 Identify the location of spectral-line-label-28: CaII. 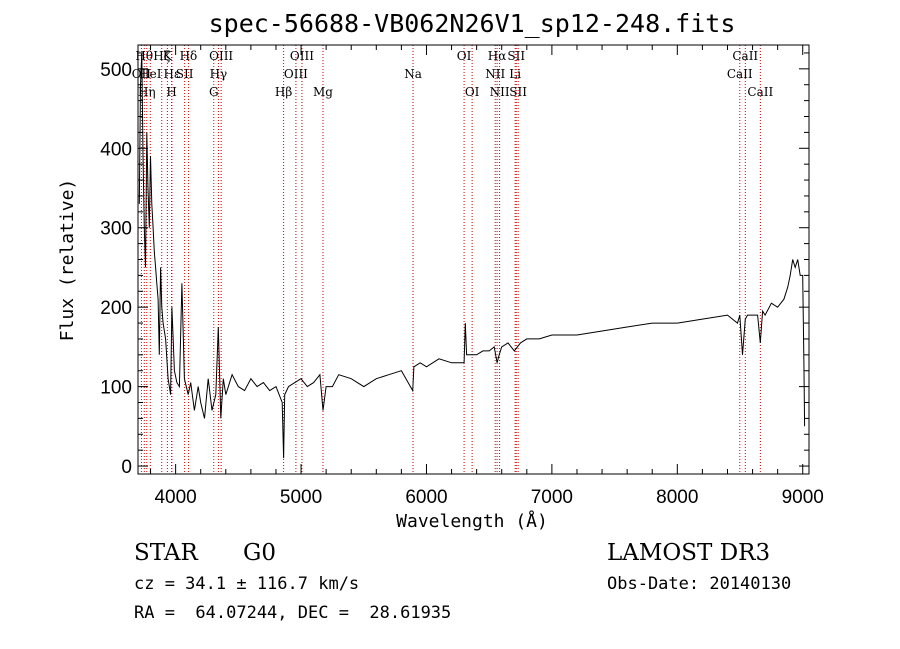
(760, 92).